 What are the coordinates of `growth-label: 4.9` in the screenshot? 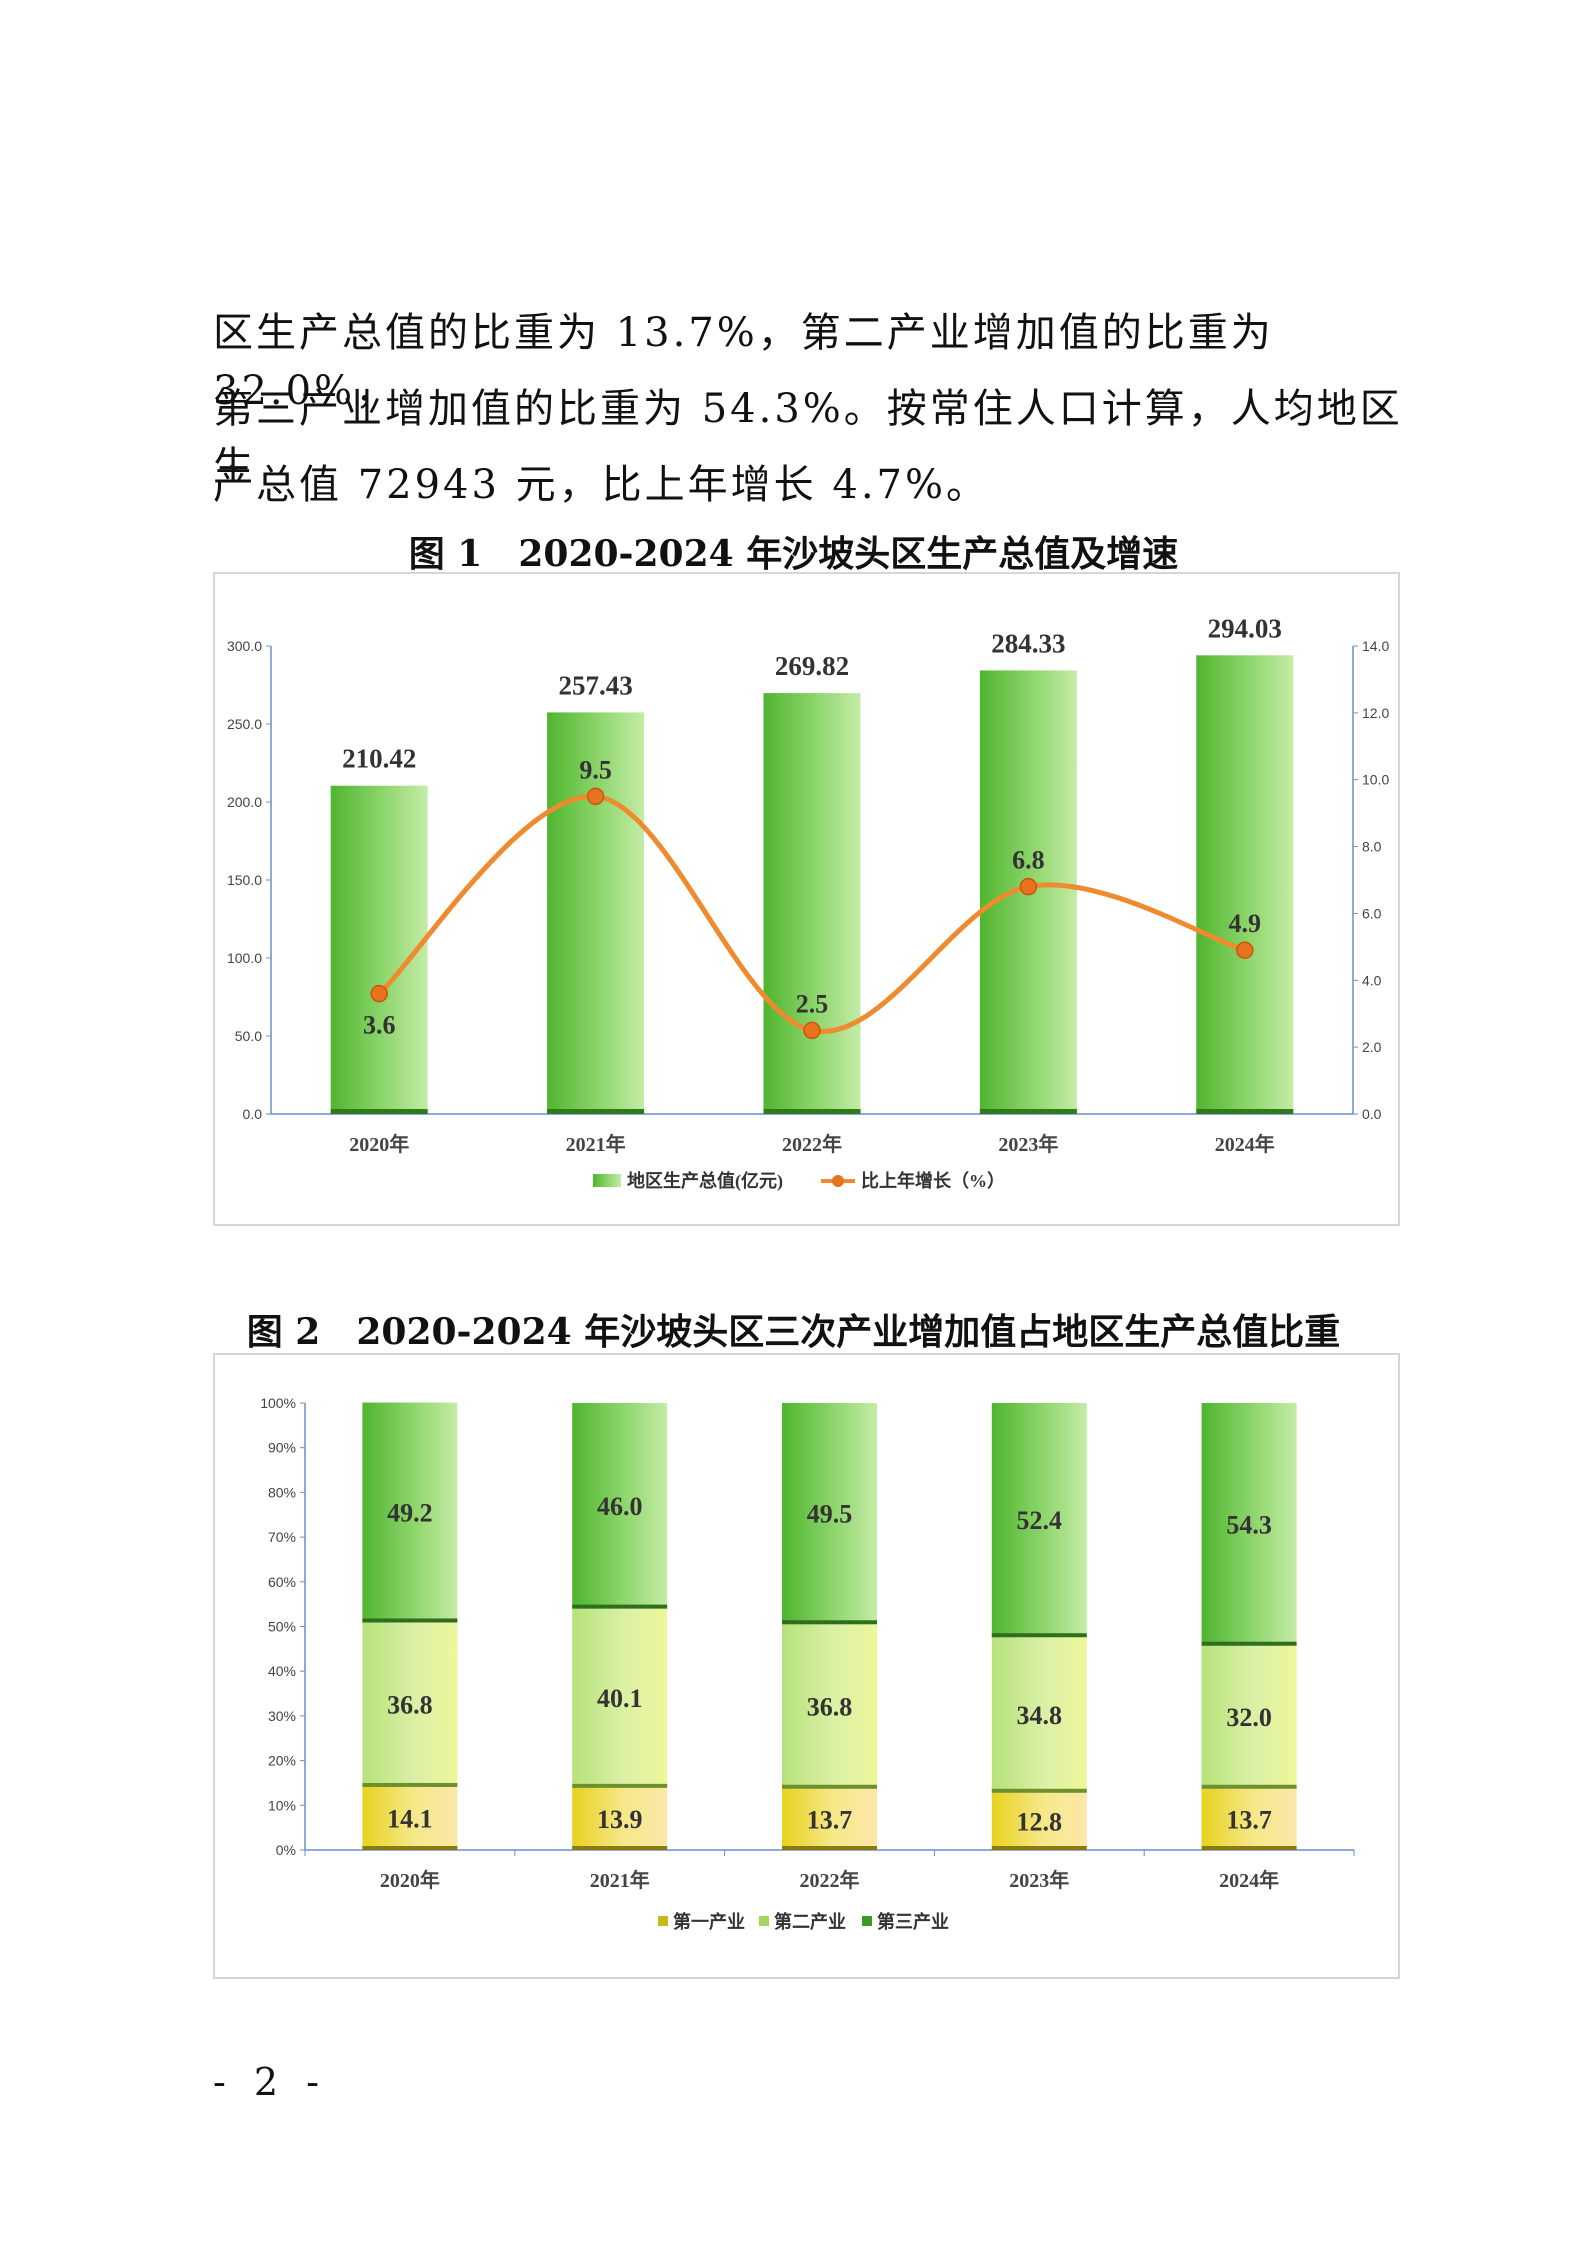 It's located at (1245, 923).